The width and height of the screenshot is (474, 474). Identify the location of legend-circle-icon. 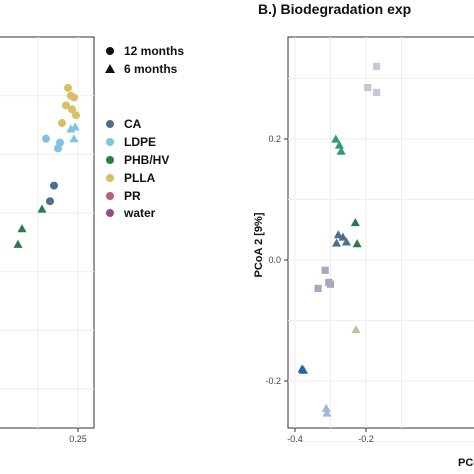
(110, 51).